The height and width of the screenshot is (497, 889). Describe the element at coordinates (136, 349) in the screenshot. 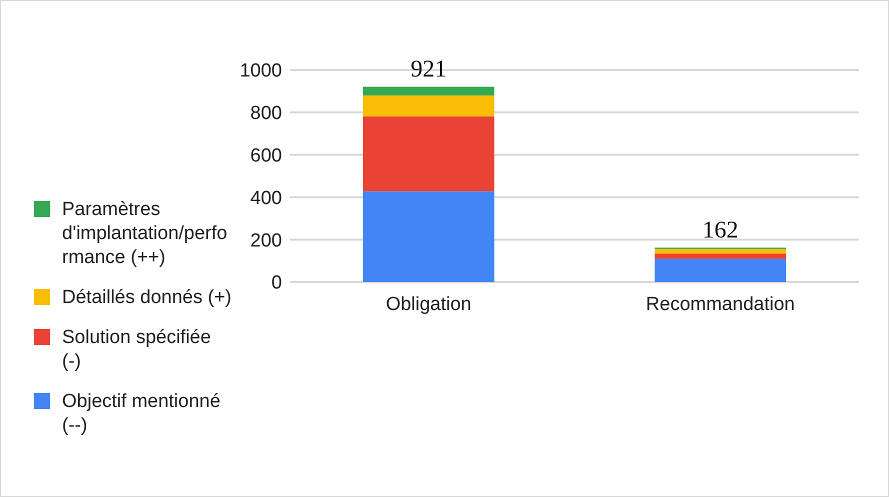

I see `legend-label: Solution spécifiée (-)` at that location.